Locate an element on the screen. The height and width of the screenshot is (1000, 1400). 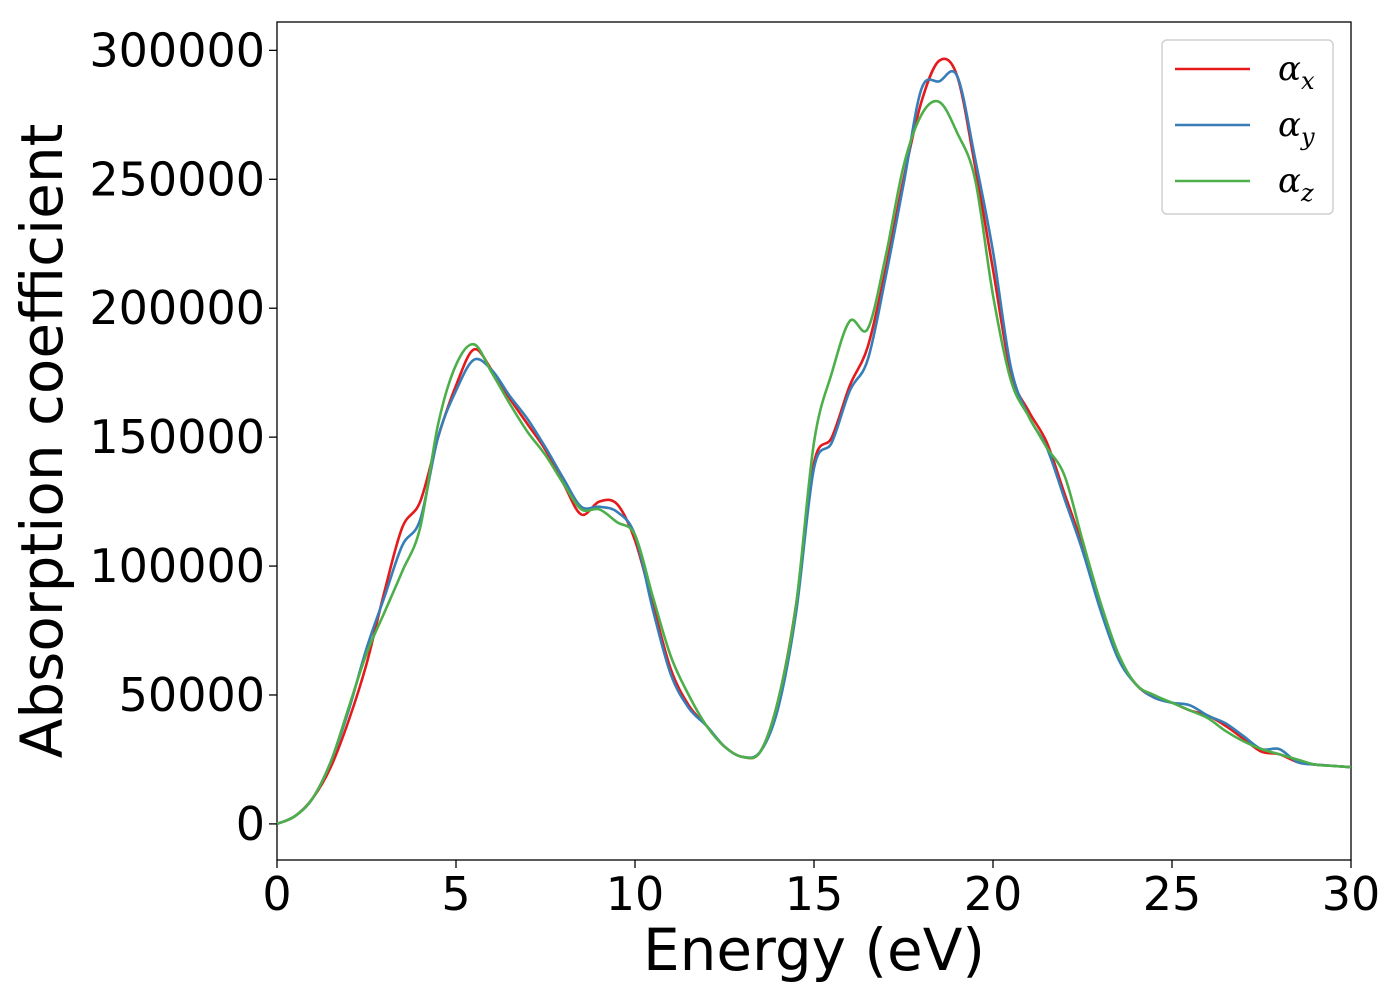
x-tick-label: 15 is located at coordinates (814, 894).